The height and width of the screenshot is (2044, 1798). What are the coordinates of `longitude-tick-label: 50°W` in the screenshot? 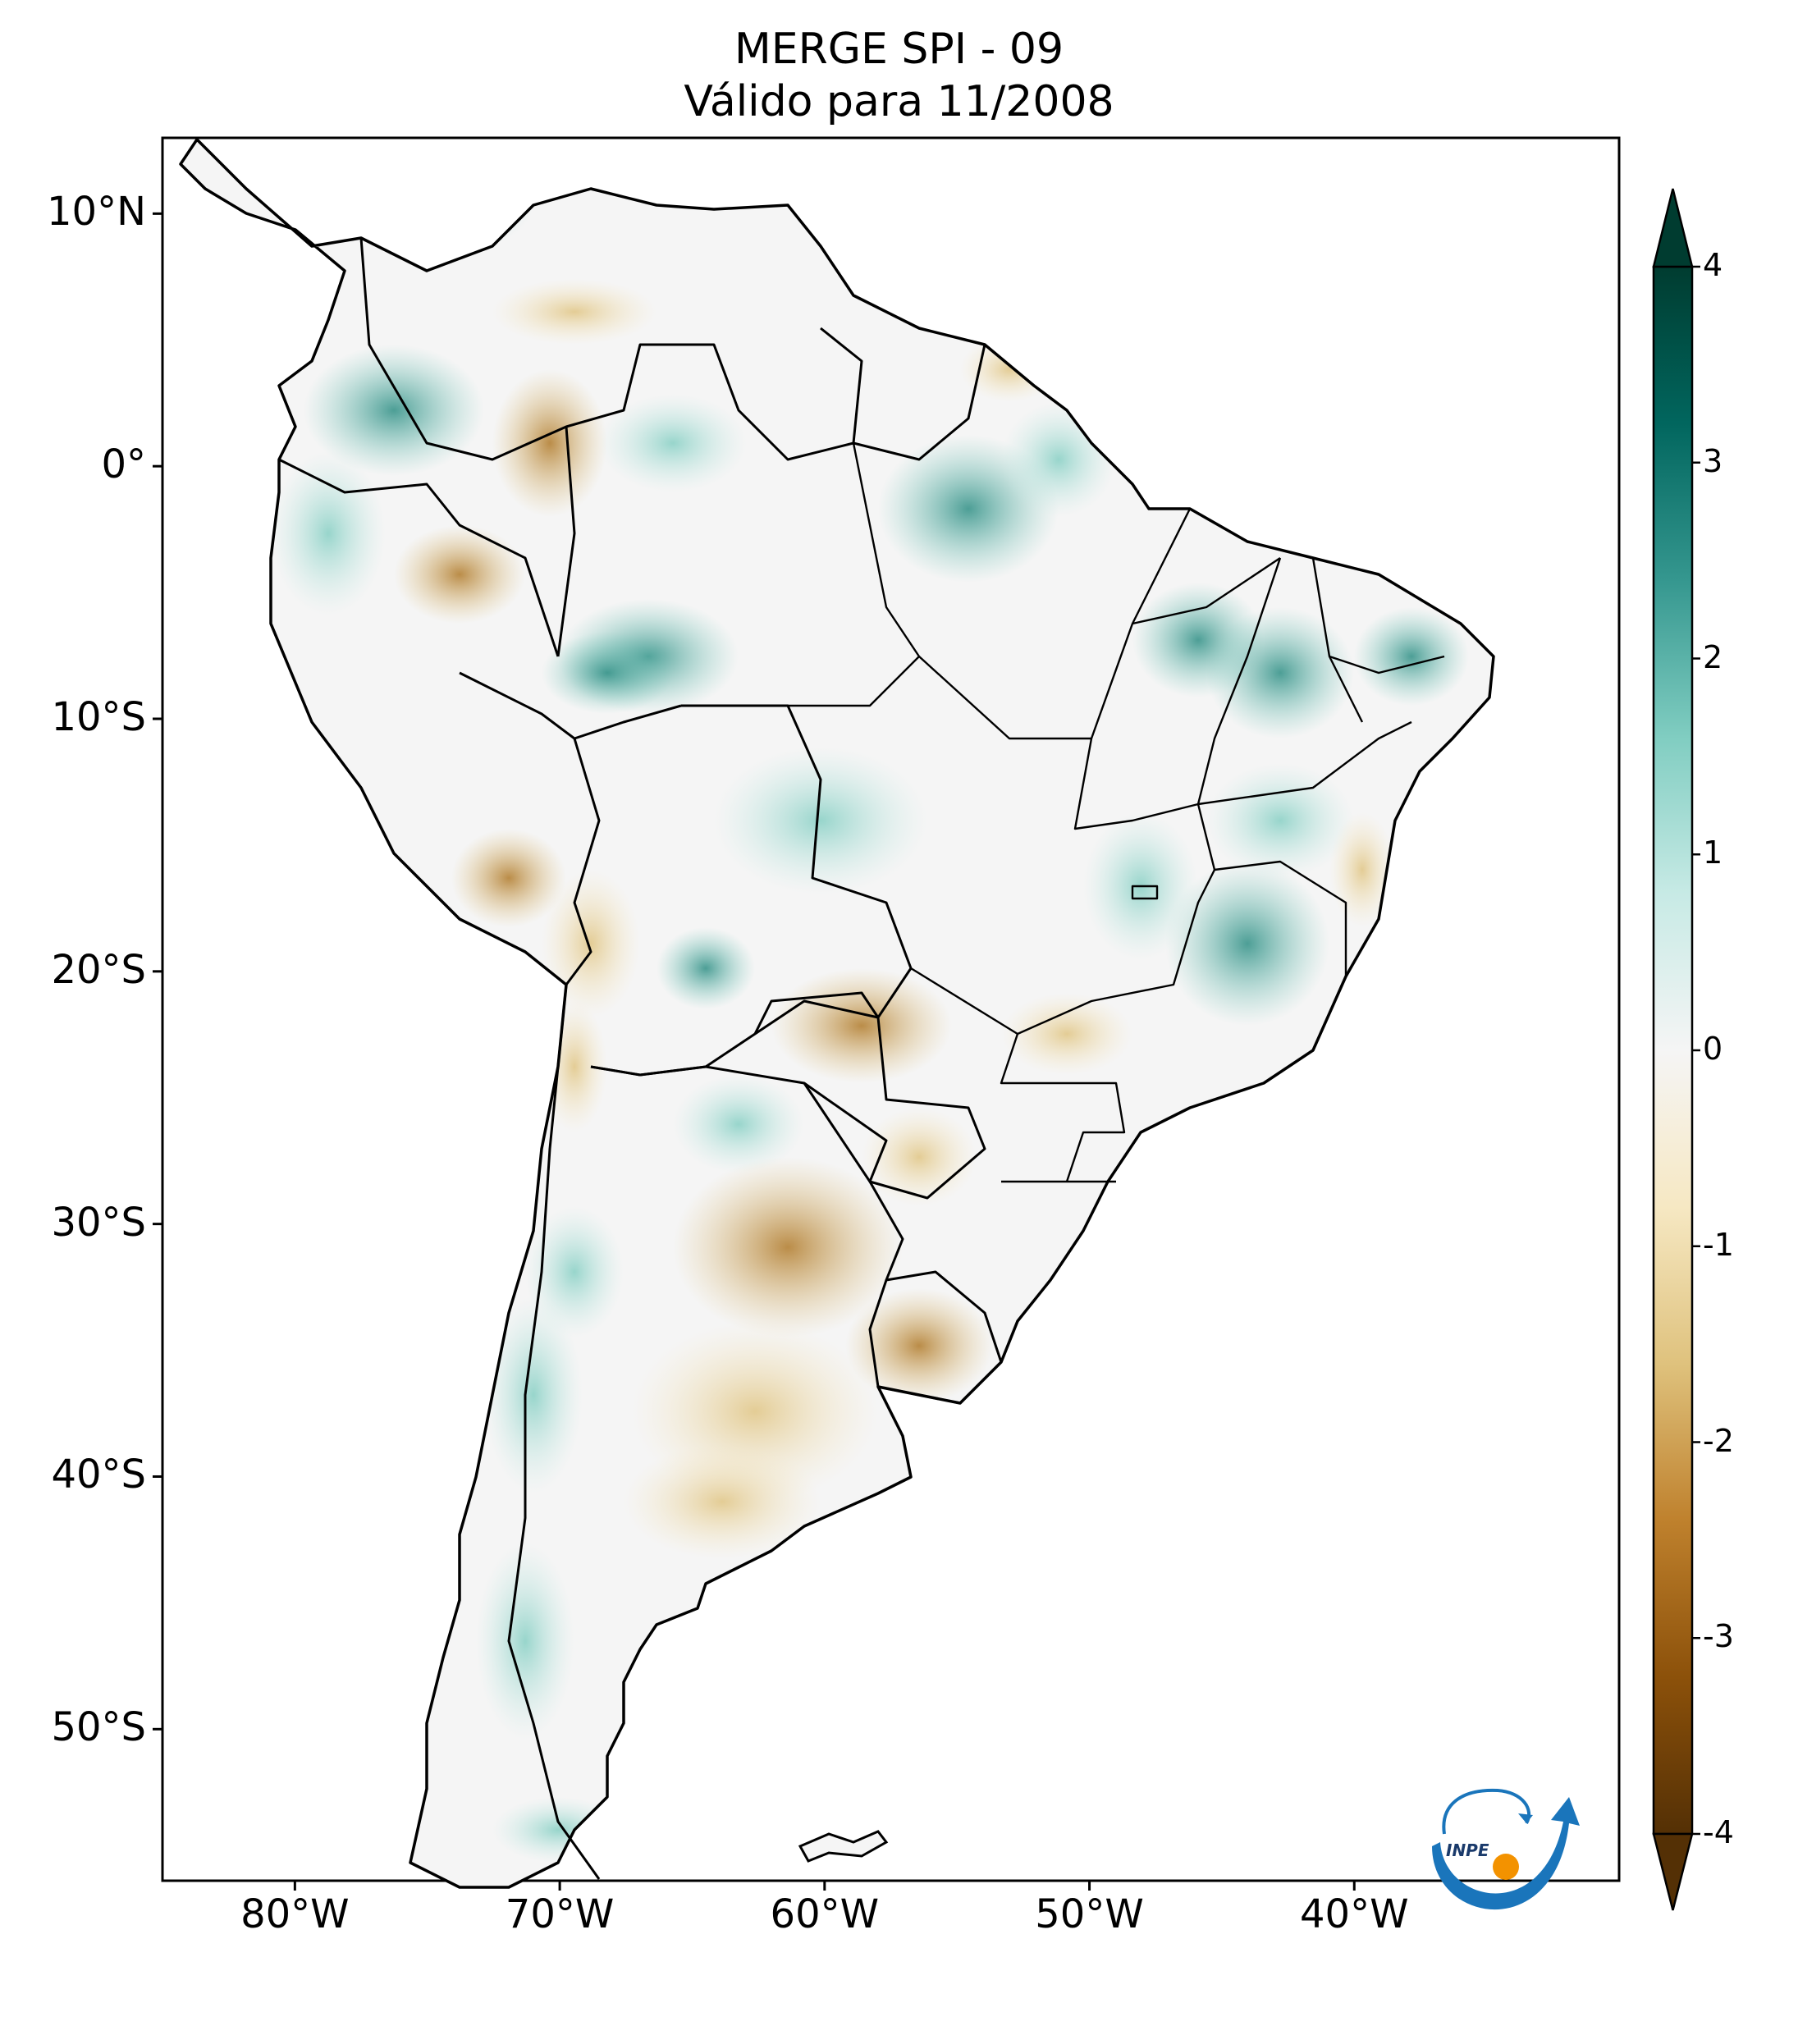 It's located at (1089, 1914).